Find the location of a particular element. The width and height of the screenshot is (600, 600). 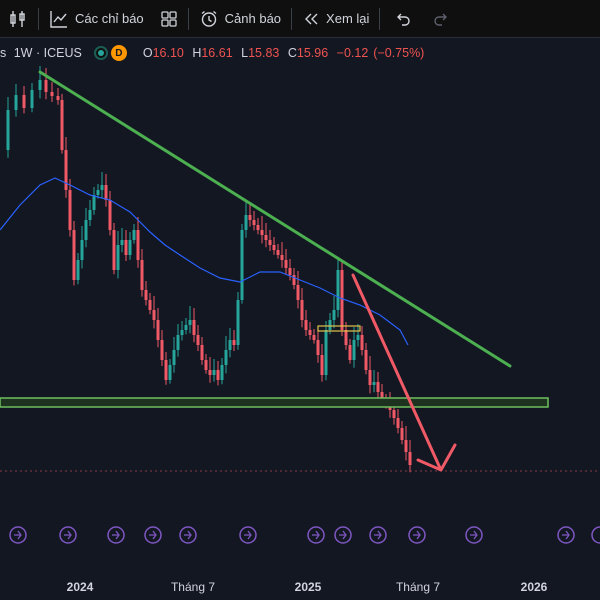

alerts-button: Cảnh báo is located at coordinates (240, 18).